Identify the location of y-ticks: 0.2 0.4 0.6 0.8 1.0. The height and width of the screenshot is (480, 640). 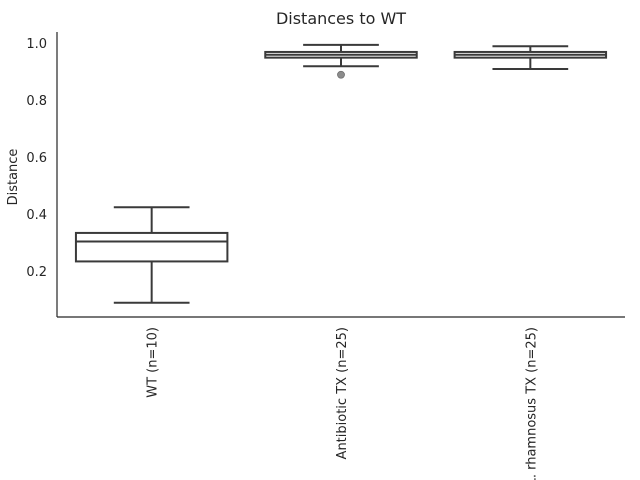
(36, 158).